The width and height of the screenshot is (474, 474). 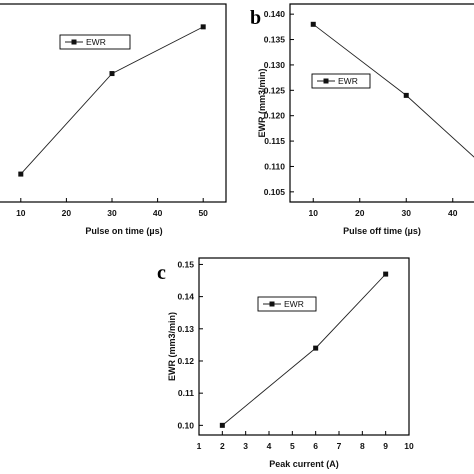 What do you see at coordinates (304, 464) in the screenshot?
I see `x-axis-label: Peak current (A)` at bounding box center [304, 464].